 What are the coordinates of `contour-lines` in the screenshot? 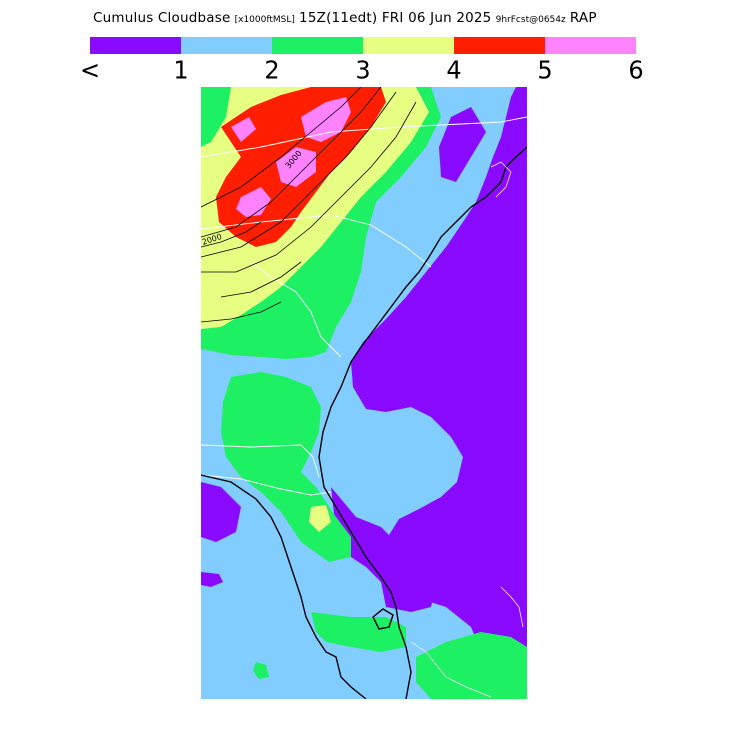 It's located at (309, 205).